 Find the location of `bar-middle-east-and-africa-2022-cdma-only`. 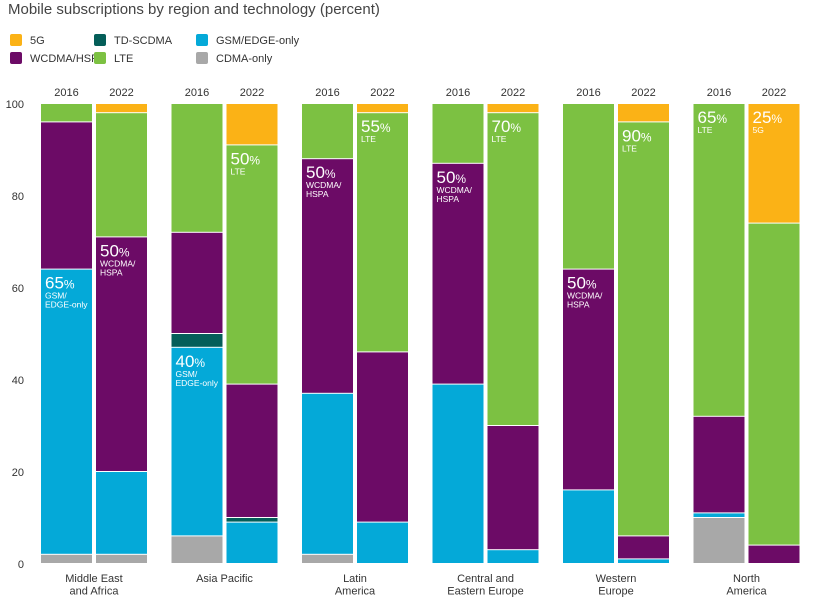

bar-middle-east-and-africa-2022-cdma-only is located at coordinates (121, 558).